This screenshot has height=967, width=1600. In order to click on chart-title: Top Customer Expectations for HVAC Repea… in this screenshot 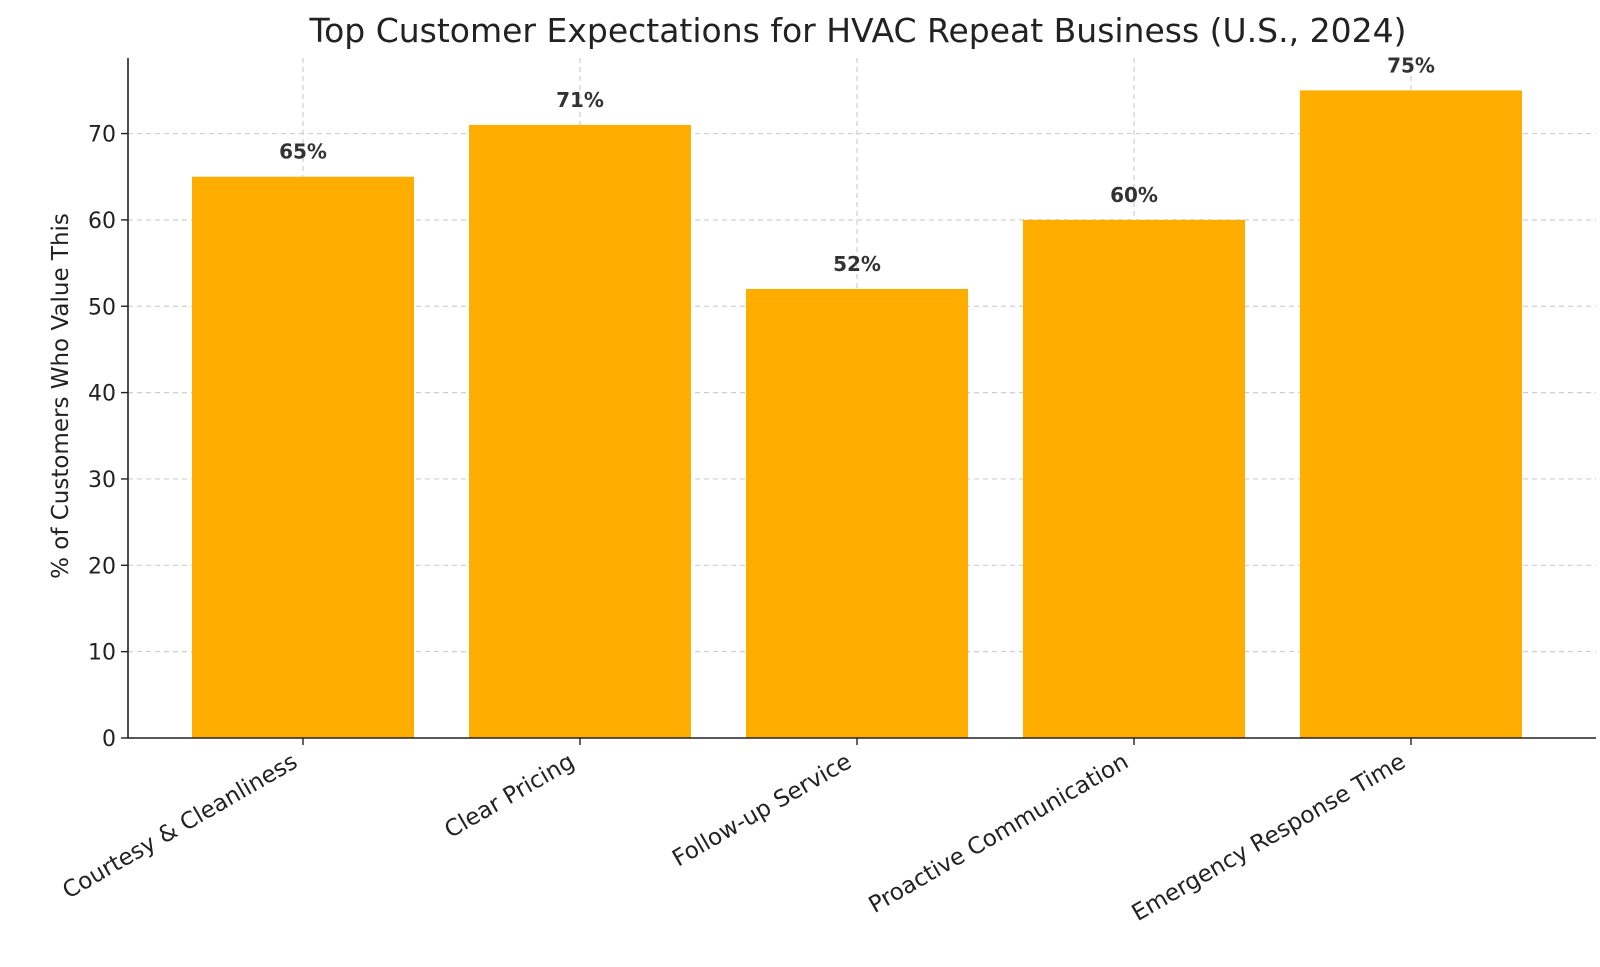, I will do `click(858, 30)`.